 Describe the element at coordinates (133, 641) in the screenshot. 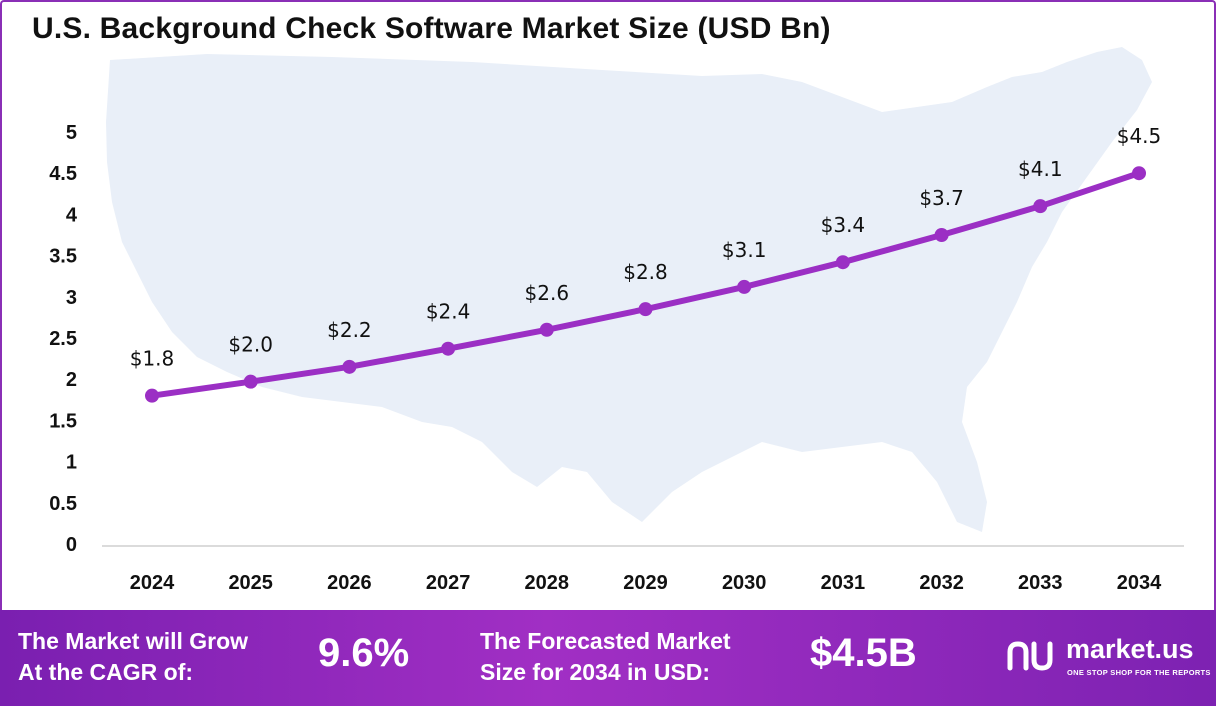

I see `cagr-label-line1: The Market will Grow` at that location.